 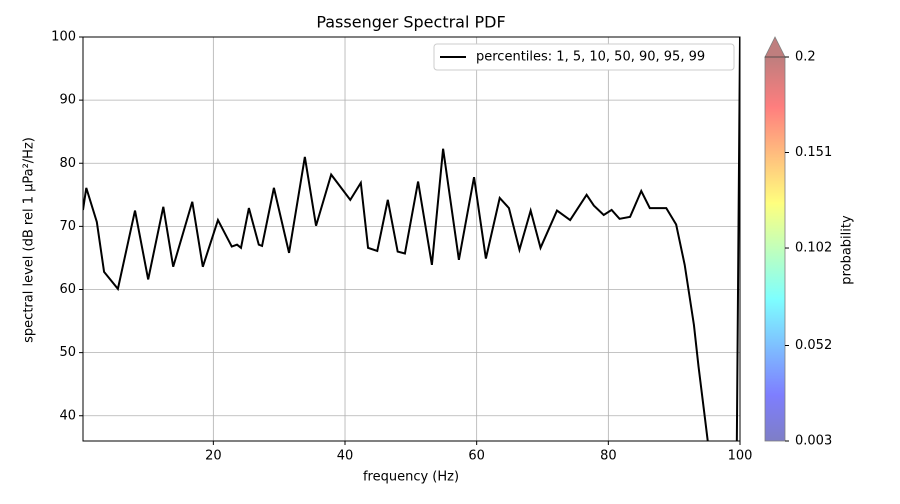 I want to click on y-tick-label: 100, so click(x=63, y=37).